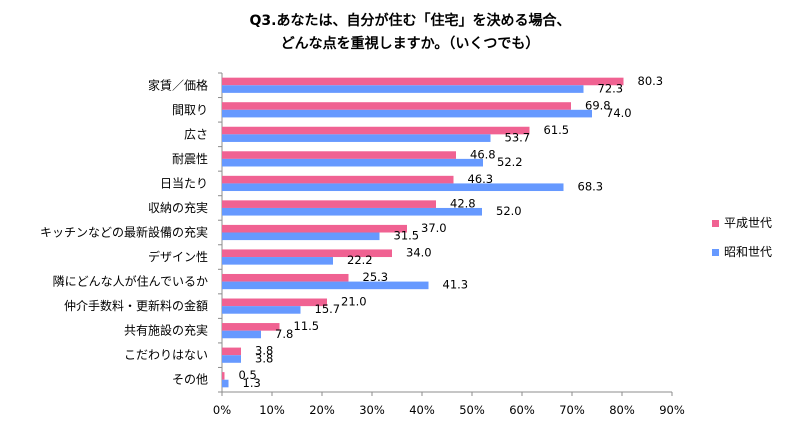  I want to click on data-label: 42.8, so click(463, 203).